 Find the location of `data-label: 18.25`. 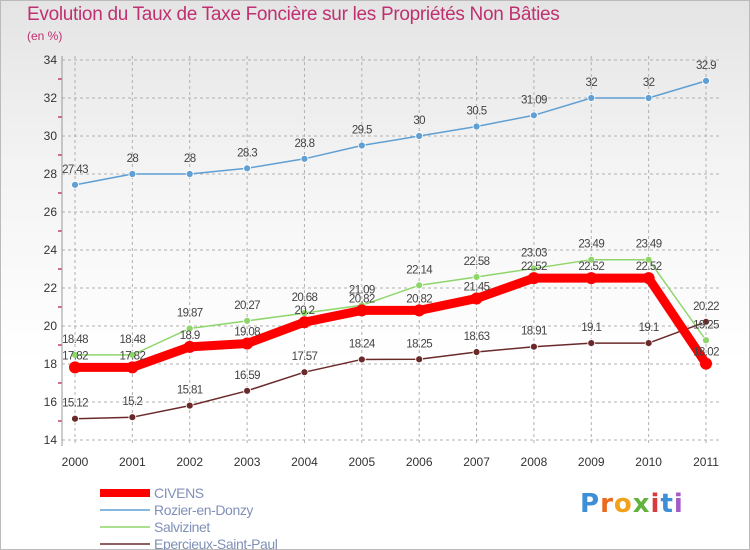

data-label: 18.25 is located at coordinates (419, 344).